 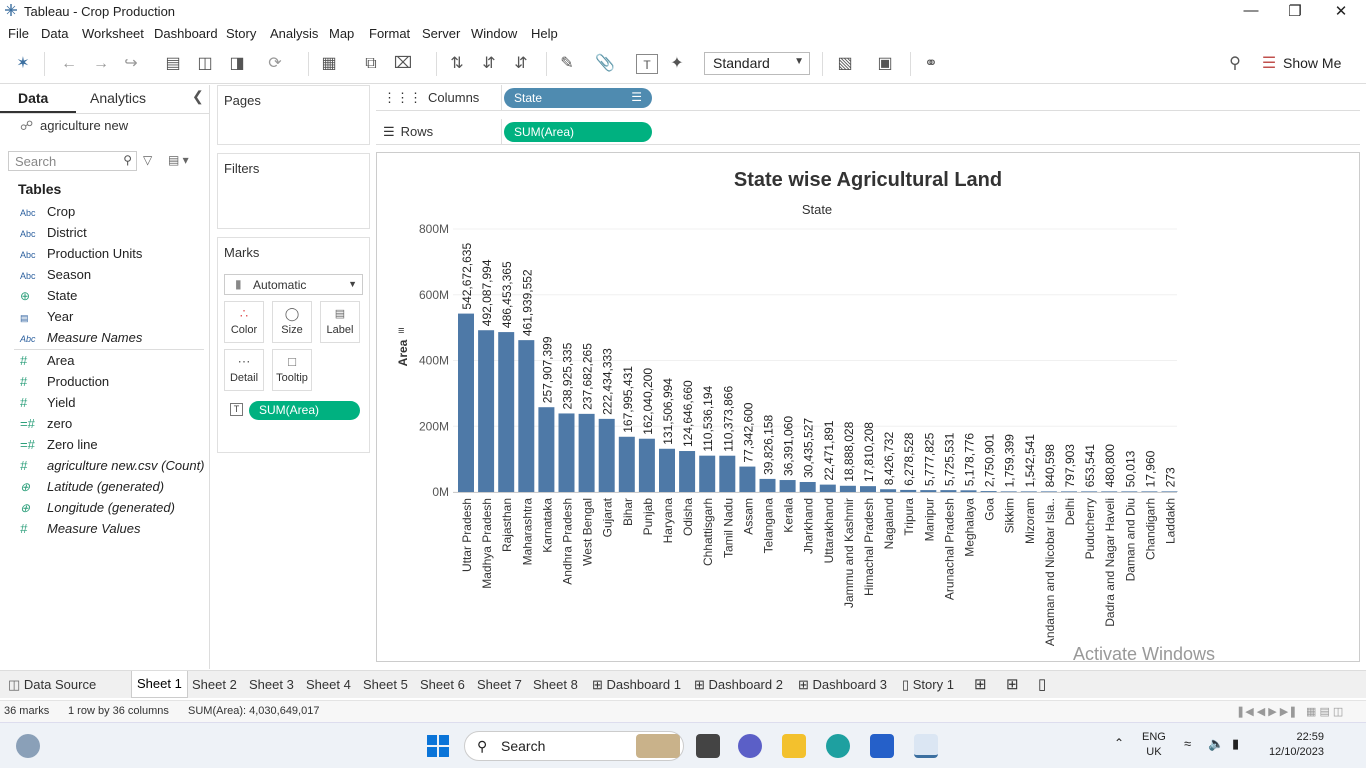 I want to click on clock: 22:59 12/10/2023, so click(x=1296, y=744).